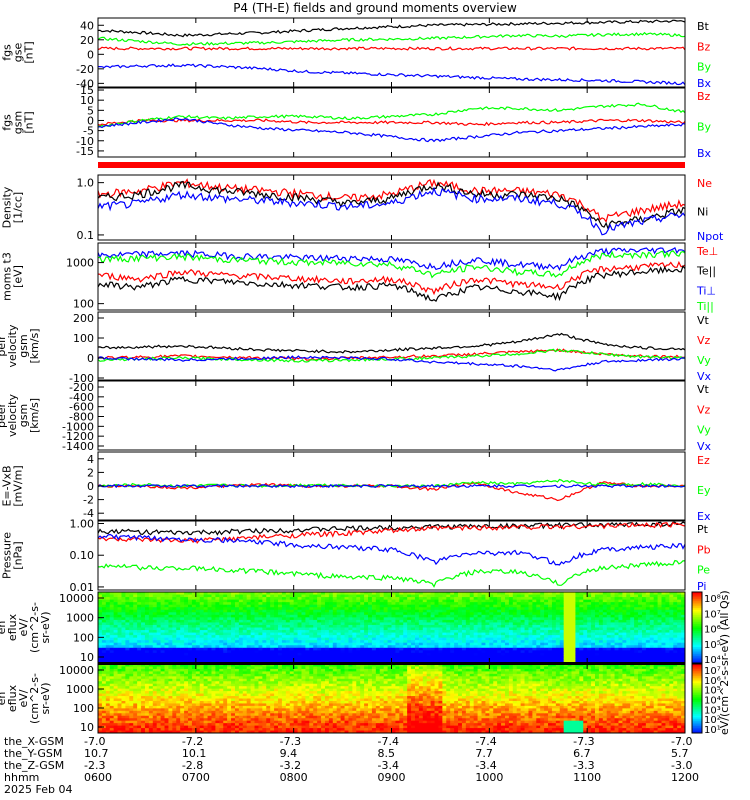 The width and height of the screenshot is (750, 800). Describe the element at coordinates (34, 627) in the screenshot. I see `svg-text: (cm^2-s-` at that location.